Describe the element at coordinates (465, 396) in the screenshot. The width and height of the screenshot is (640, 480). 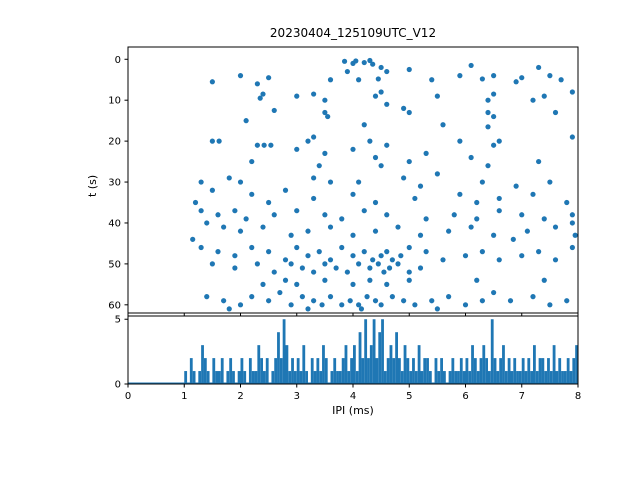
I see `svg-text: 6` at that location.